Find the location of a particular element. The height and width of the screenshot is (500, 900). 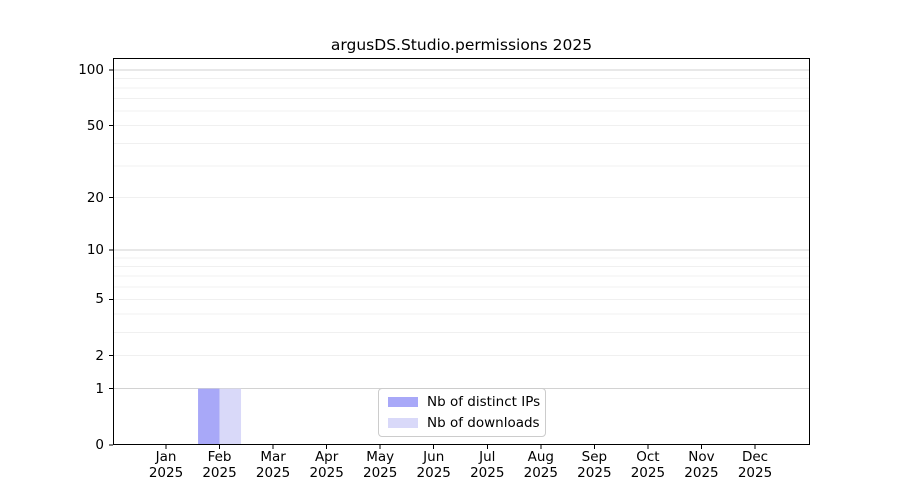

x-axis-tick-label: Nov 2025 is located at coordinates (701, 465).